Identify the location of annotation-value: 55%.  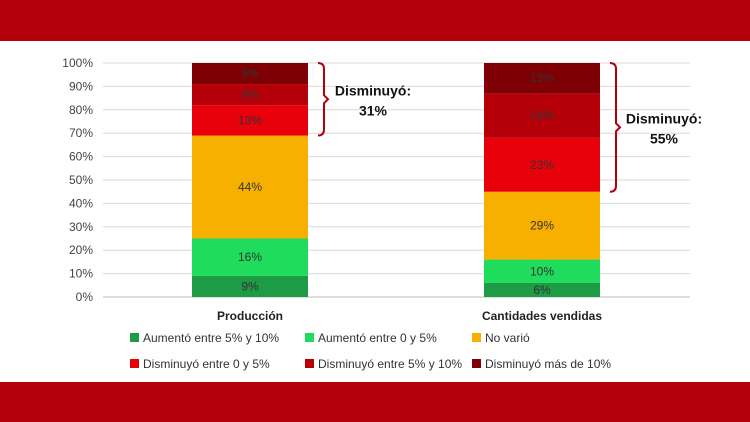
(664, 138).